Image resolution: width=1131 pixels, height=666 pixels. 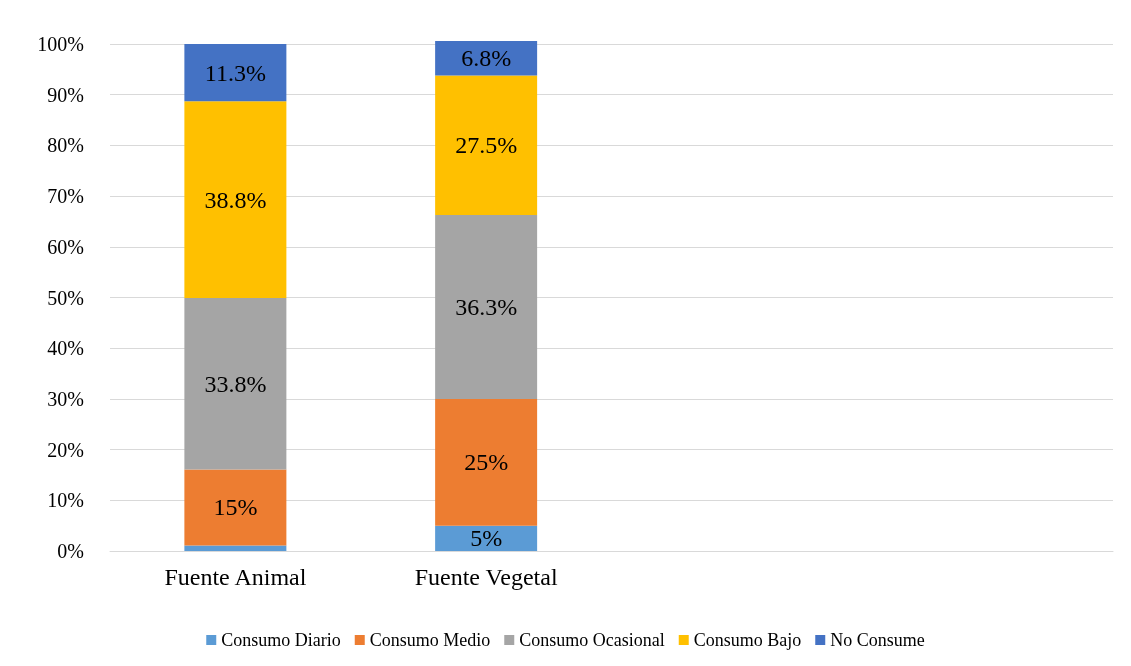 I want to click on data-label: 15%, so click(x=235, y=507).